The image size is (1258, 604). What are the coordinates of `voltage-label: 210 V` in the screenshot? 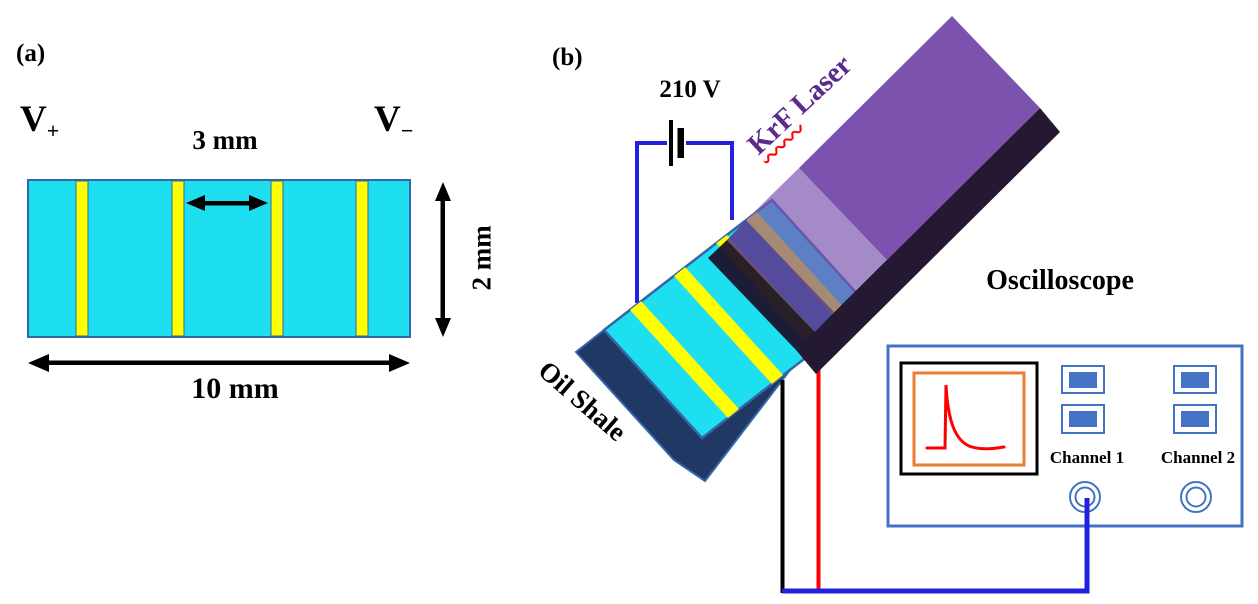 It's located at (690, 89).